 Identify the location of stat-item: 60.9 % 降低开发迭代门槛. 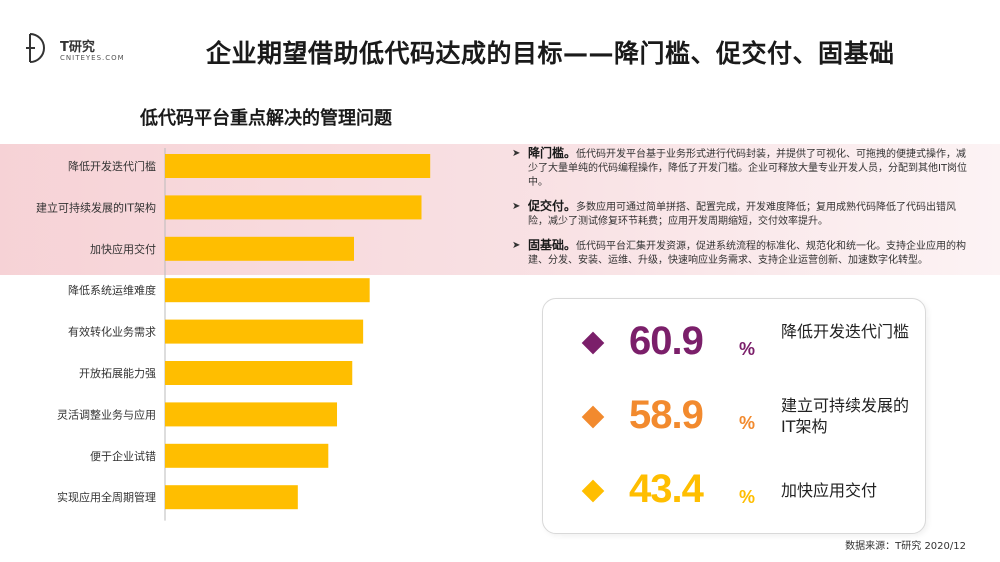
(735, 343).